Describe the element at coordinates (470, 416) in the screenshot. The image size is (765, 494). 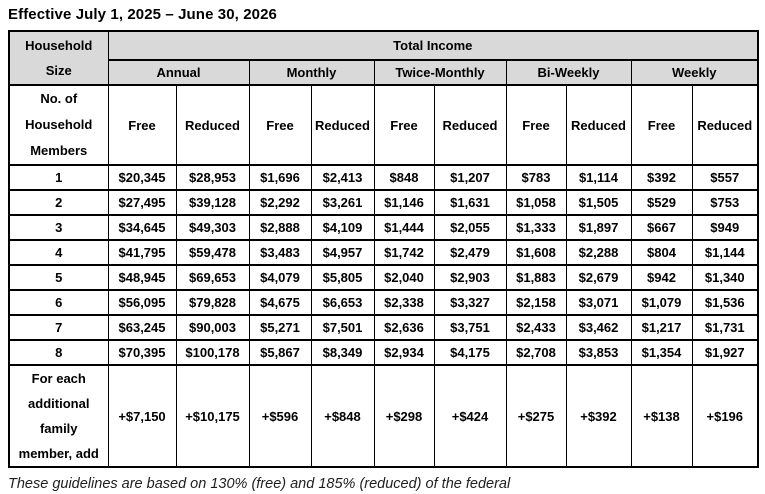
I see `additional-amount-cell: +$424` at that location.